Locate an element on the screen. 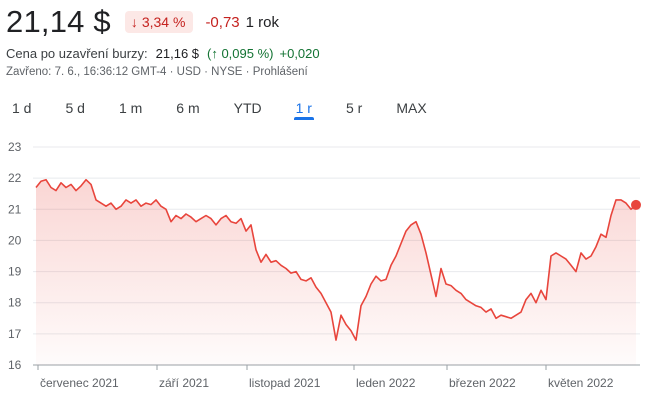 The image size is (650, 401). range-tabs: 1 d 5 d 1 m 6 m YTD 1 r 5 r MAX is located at coordinates (234, 111).